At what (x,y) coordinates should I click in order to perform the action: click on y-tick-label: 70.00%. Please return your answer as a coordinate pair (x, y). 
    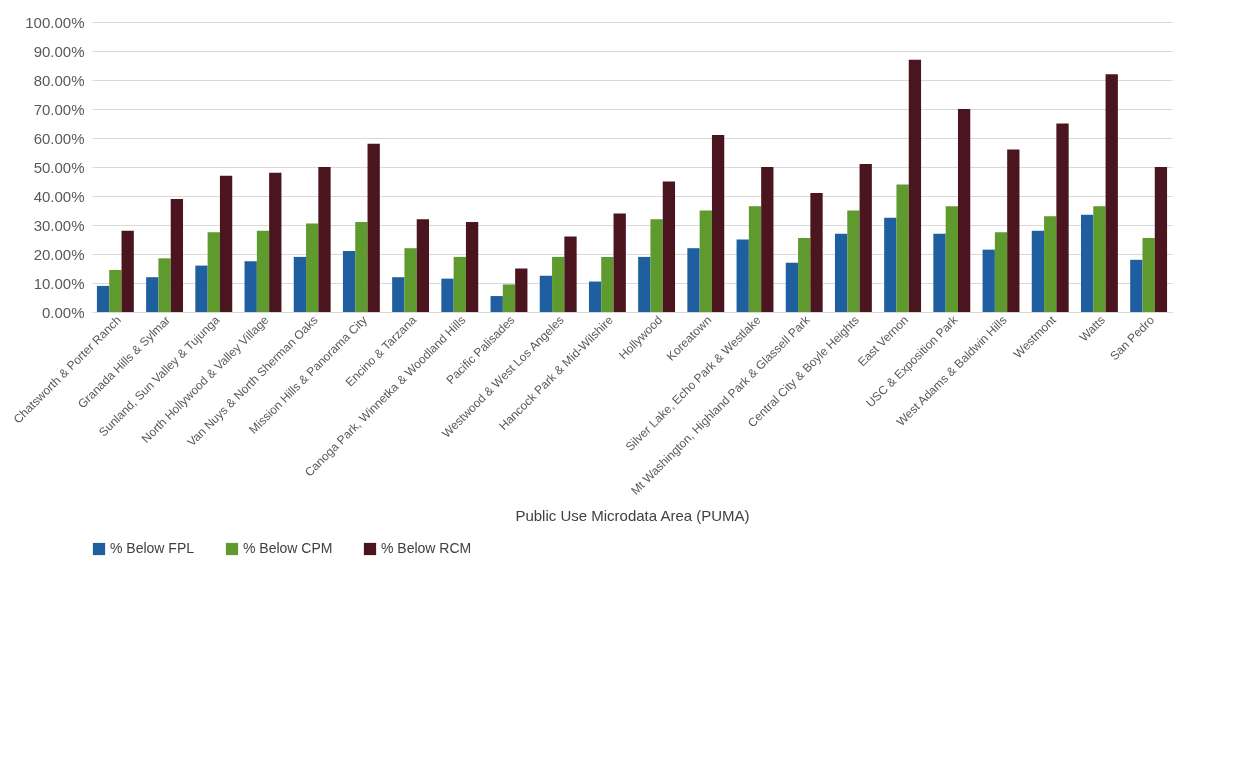
    Looking at the image, I should click on (59, 109).